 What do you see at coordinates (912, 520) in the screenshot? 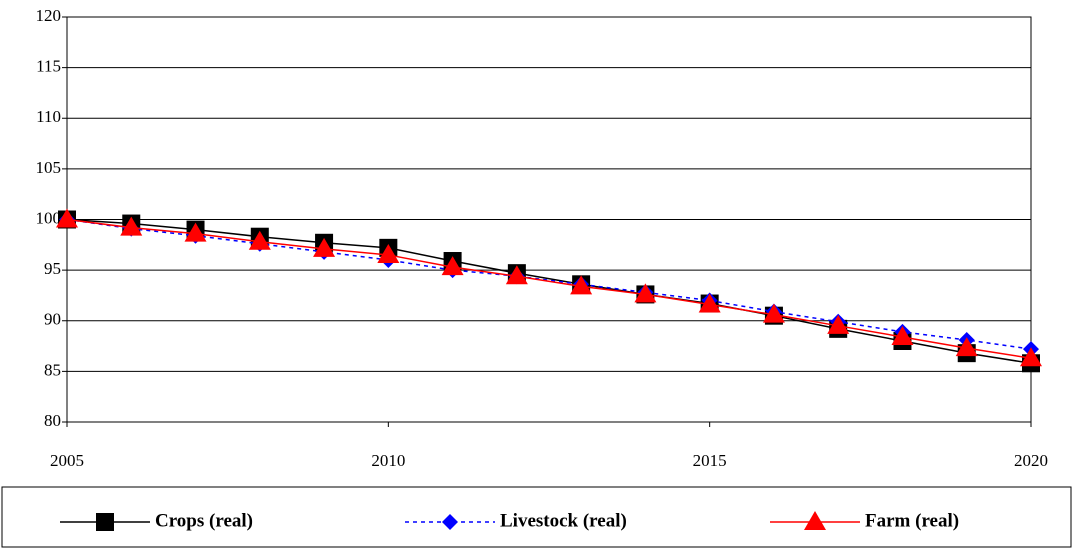
I see `legend-label: Farm (real)` at bounding box center [912, 520].